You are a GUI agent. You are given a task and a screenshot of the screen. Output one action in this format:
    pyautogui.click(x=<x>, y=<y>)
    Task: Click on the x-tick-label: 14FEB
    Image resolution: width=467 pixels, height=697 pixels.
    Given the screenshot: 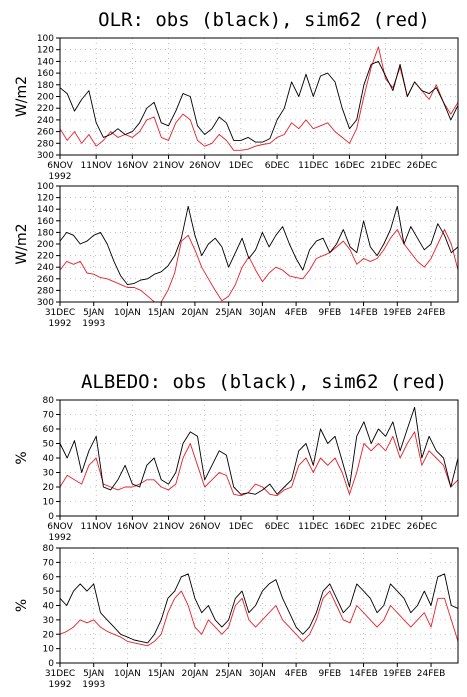 What is the action you would take?
    pyautogui.click(x=363, y=674)
    